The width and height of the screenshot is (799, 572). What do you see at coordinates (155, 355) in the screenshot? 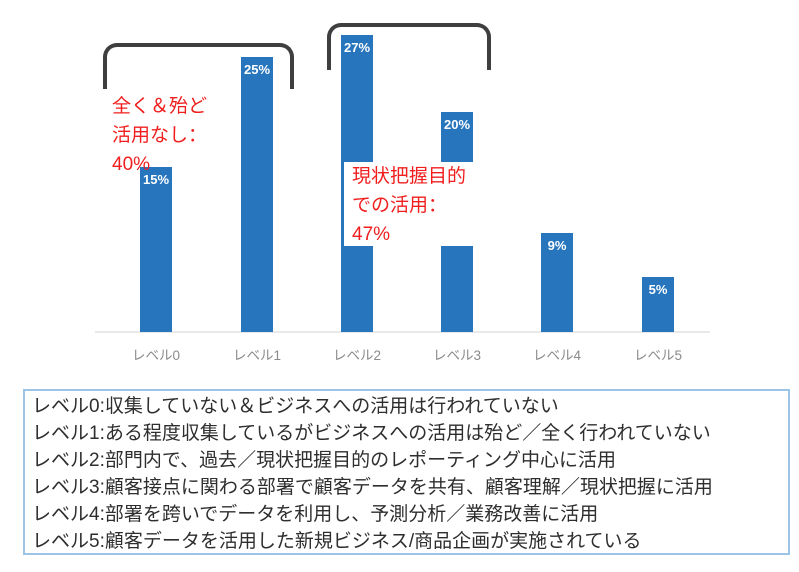
I see `x-axis-label-0: レベル0` at bounding box center [155, 355].